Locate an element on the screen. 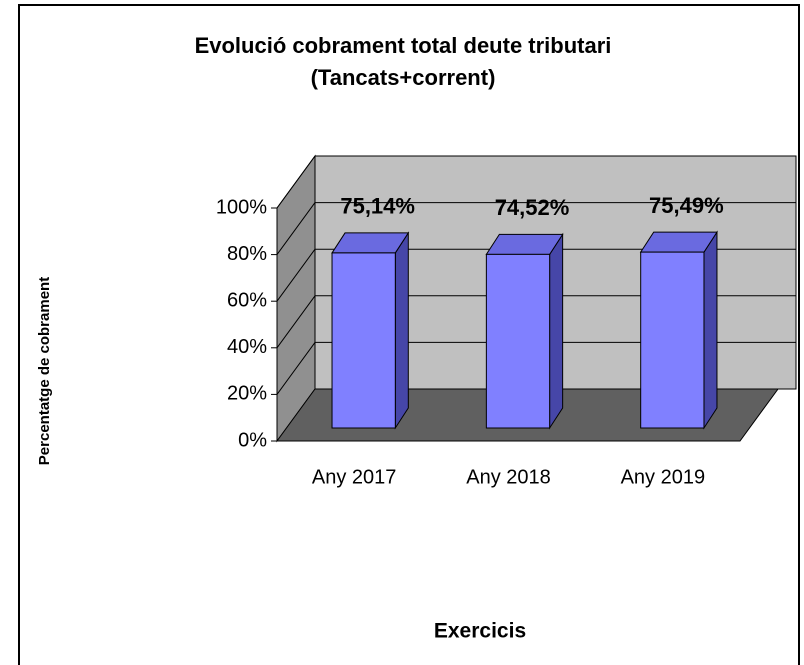 This screenshot has height=665, width=804. y-tick-label: 20% is located at coordinates (247, 394).